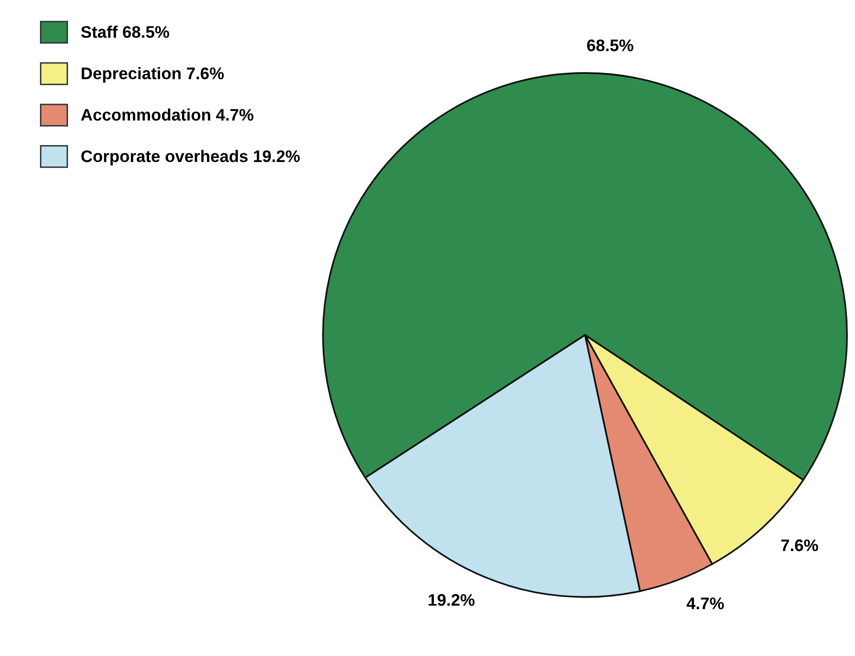 Image resolution: width=855 pixels, height=656 pixels. What do you see at coordinates (125, 32) in the screenshot?
I see `legend-label: Staff 68.5%` at bounding box center [125, 32].